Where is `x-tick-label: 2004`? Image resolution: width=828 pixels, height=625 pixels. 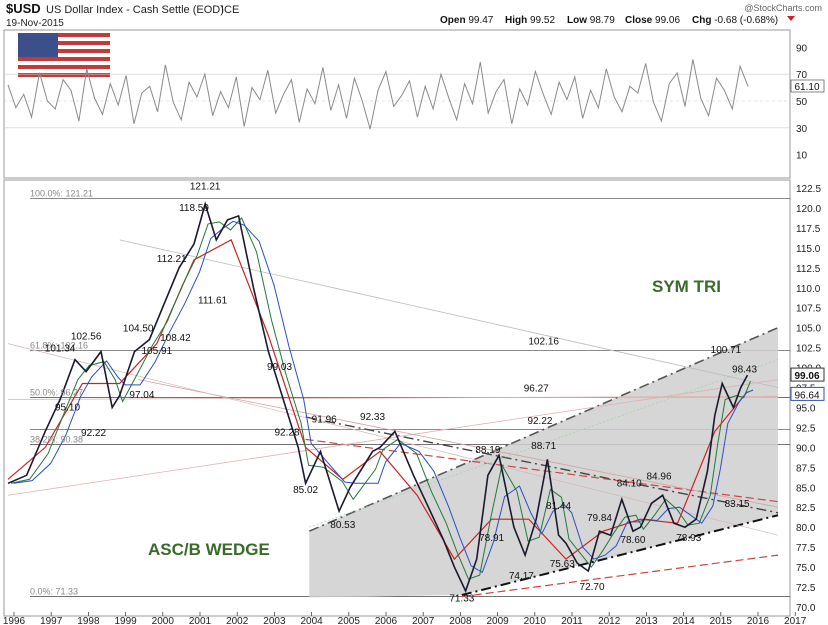 x-tick-label: 2004 is located at coordinates (311, 620).